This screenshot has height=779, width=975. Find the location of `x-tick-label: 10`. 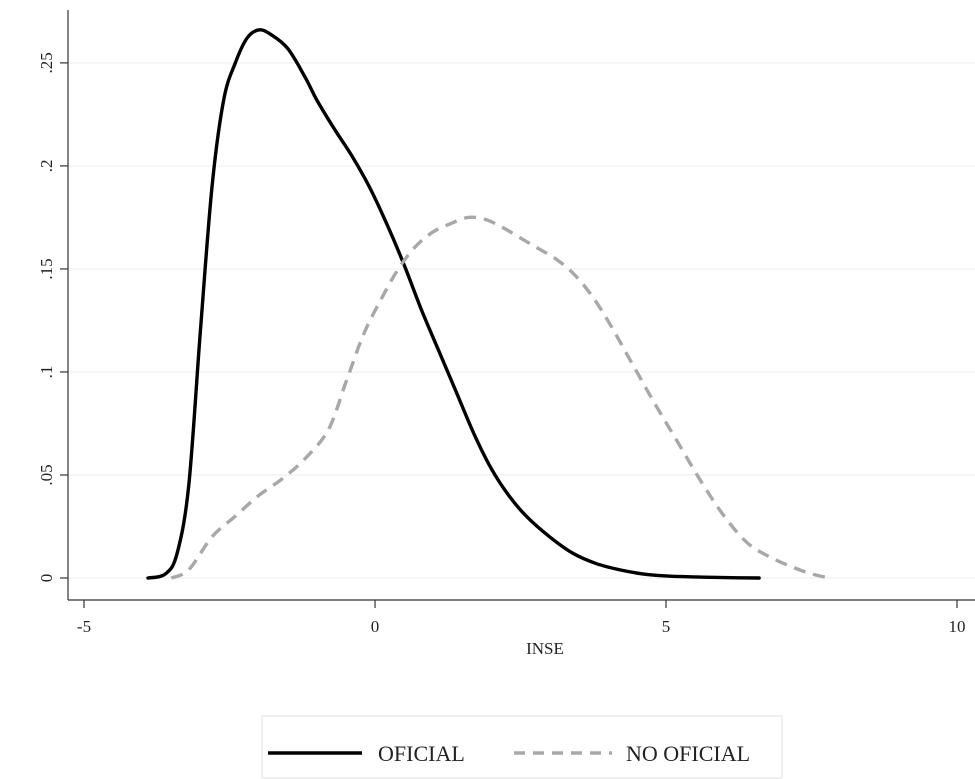

x-tick-label: 10 is located at coordinates (957, 626).